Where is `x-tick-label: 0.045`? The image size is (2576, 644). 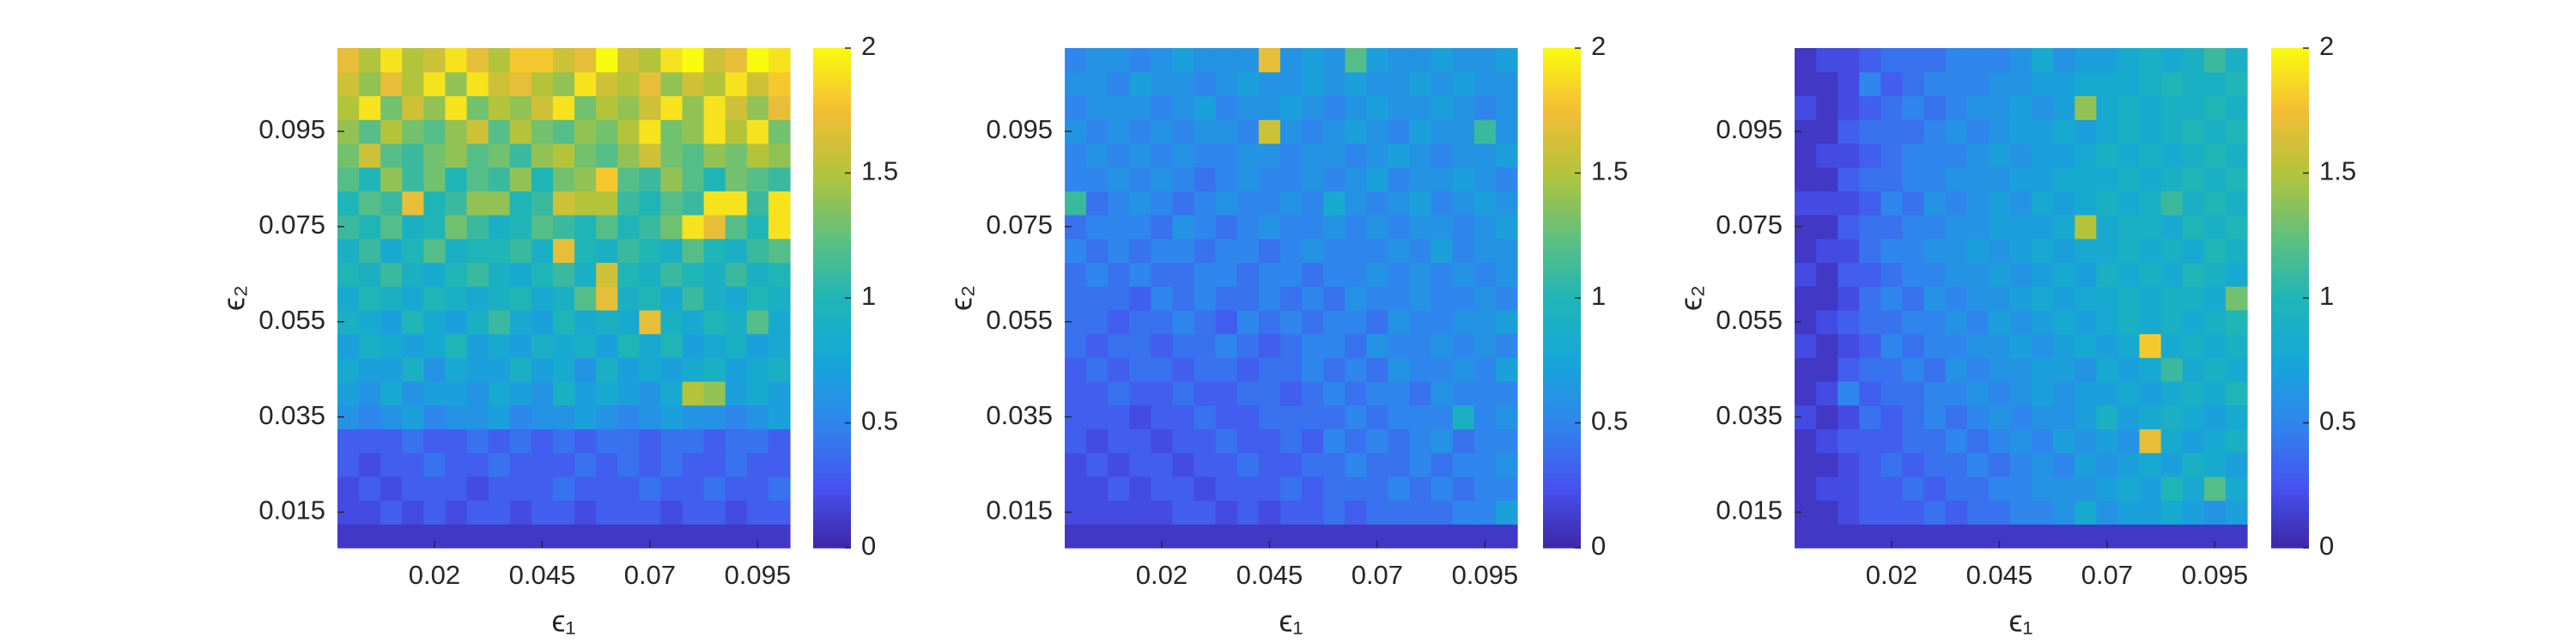 x-tick-label: 0.045 is located at coordinates (1269, 575).